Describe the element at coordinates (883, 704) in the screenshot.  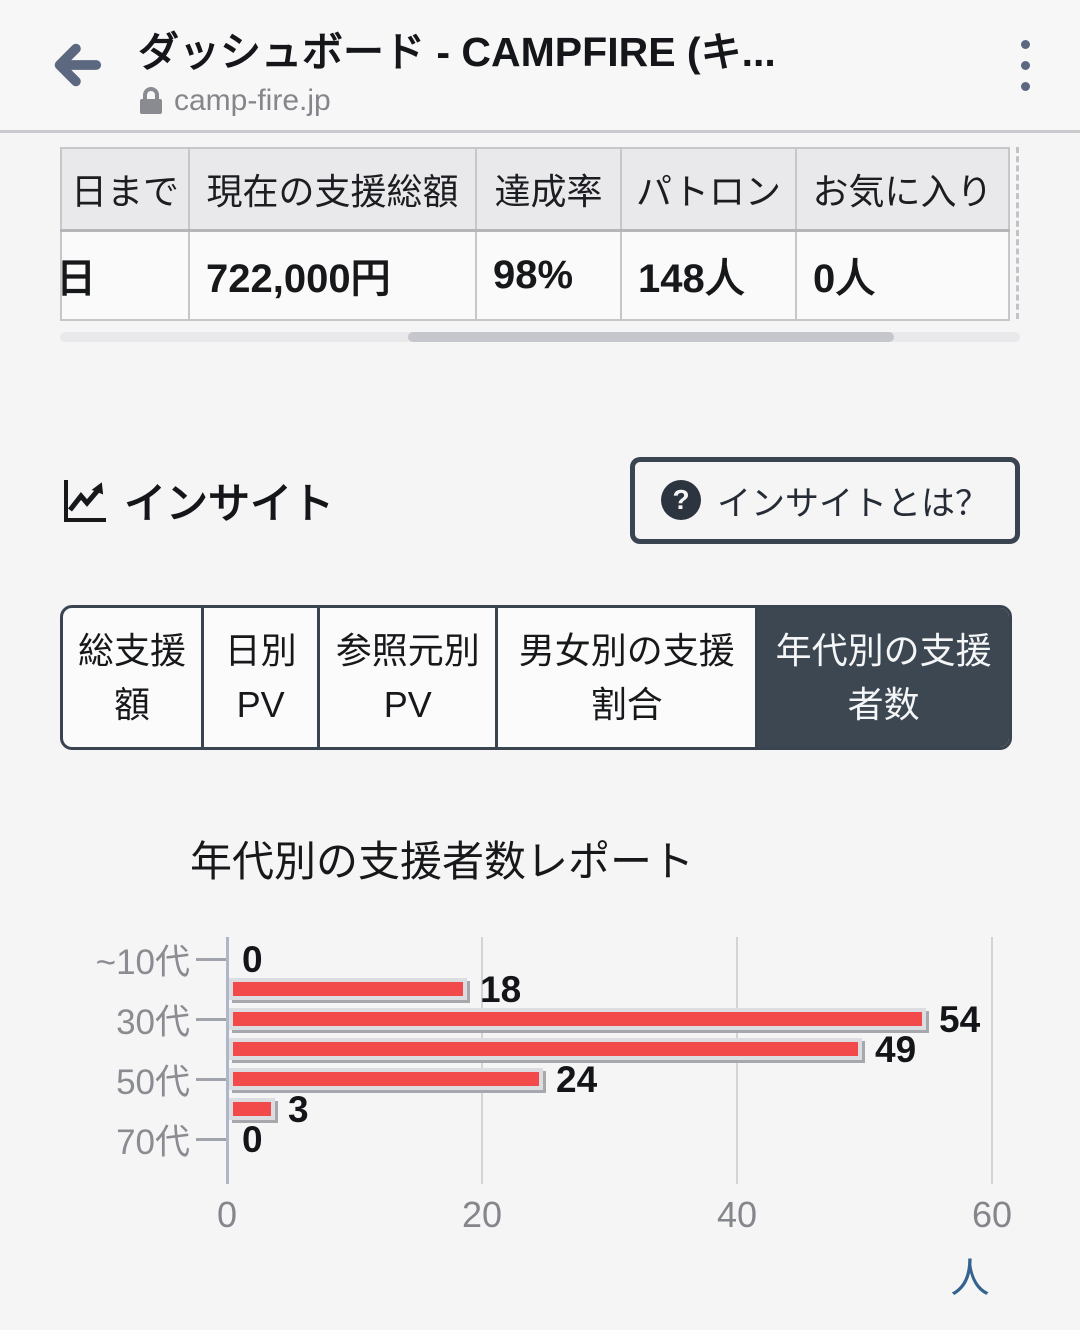
I see `tab-label-line: 者数` at that location.